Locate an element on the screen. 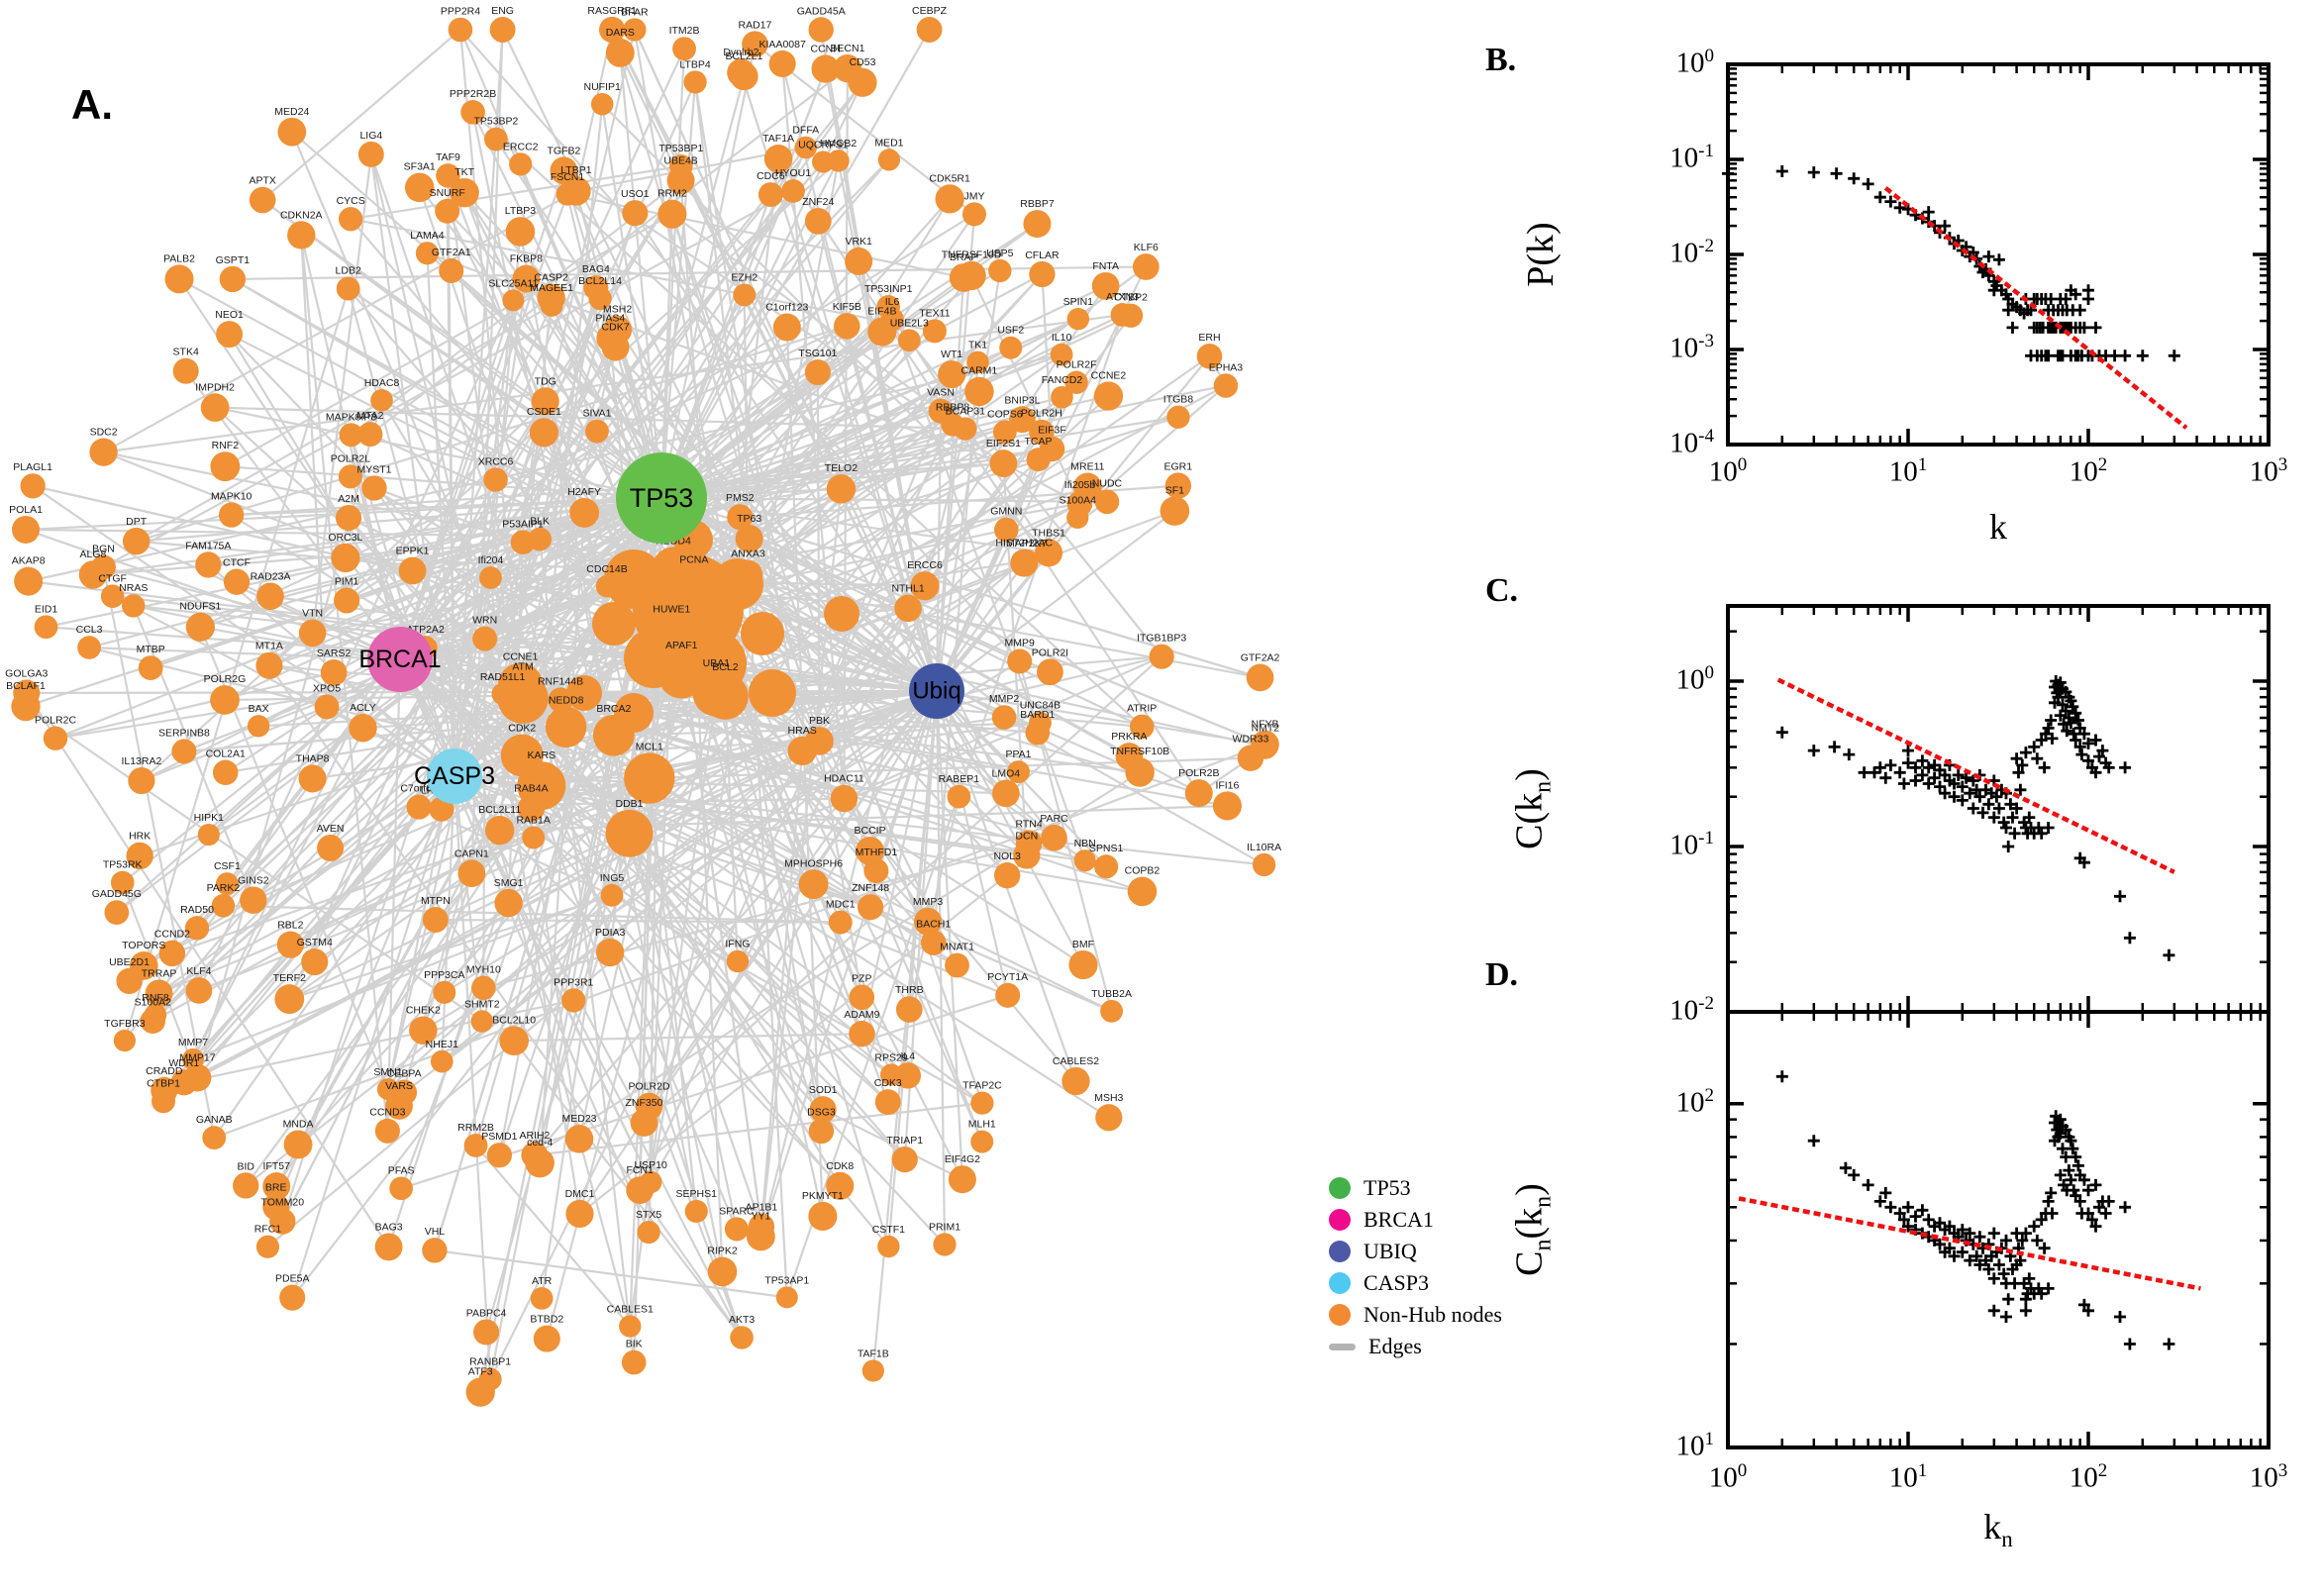  network-node-label: ACLY is located at coordinates (363, 708).